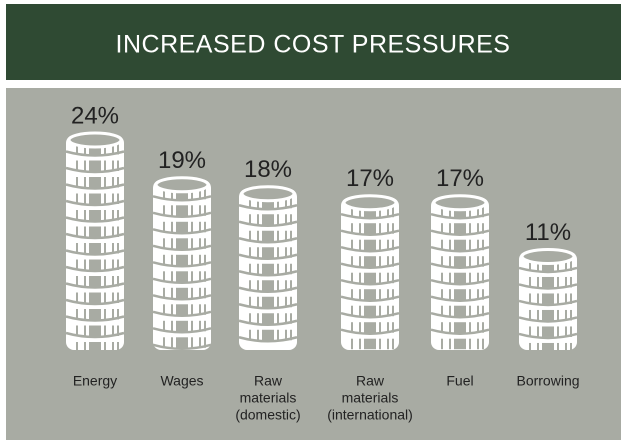  Describe the element at coordinates (268, 169) in the screenshot. I see `value-label: 18%` at that location.